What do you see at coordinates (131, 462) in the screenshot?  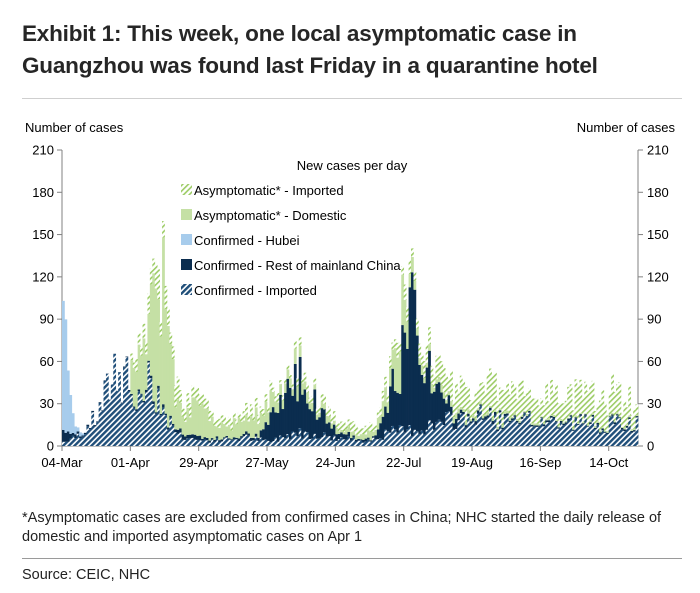 I see `x-tick-label: 01-Apr` at bounding box center [131, 462].